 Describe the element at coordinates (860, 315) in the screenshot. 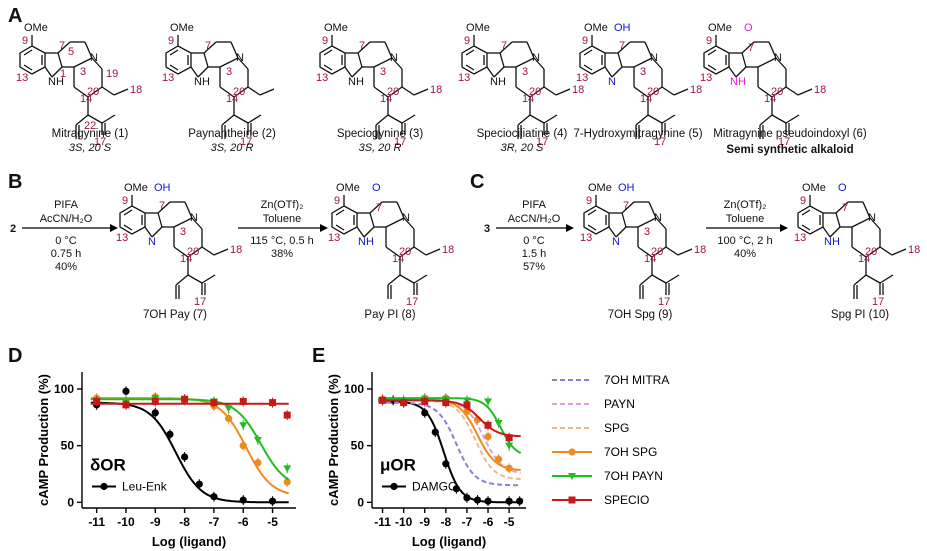

I see `panel-C-product-label: Spg PI (10)` at that location.